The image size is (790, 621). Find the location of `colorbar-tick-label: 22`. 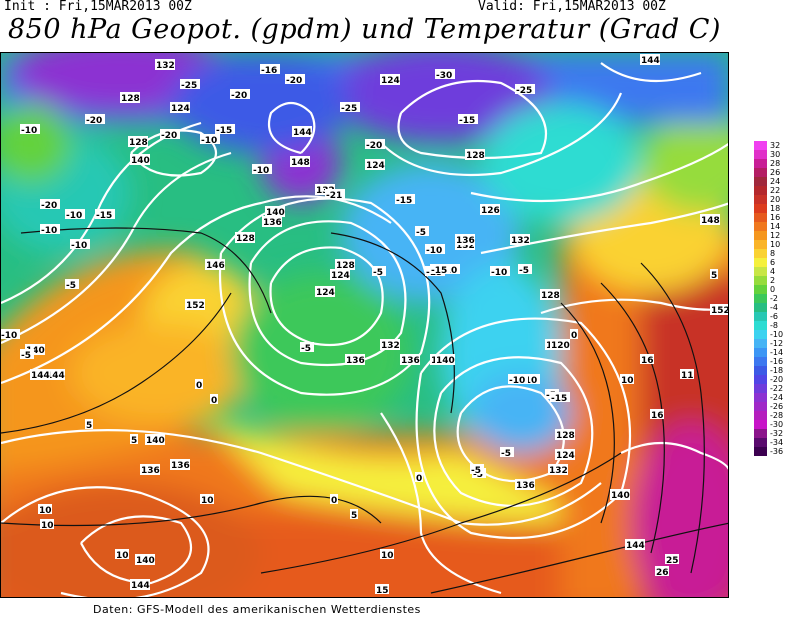

colorbar-tick-label: 22 is located at coordinates (775, 190).